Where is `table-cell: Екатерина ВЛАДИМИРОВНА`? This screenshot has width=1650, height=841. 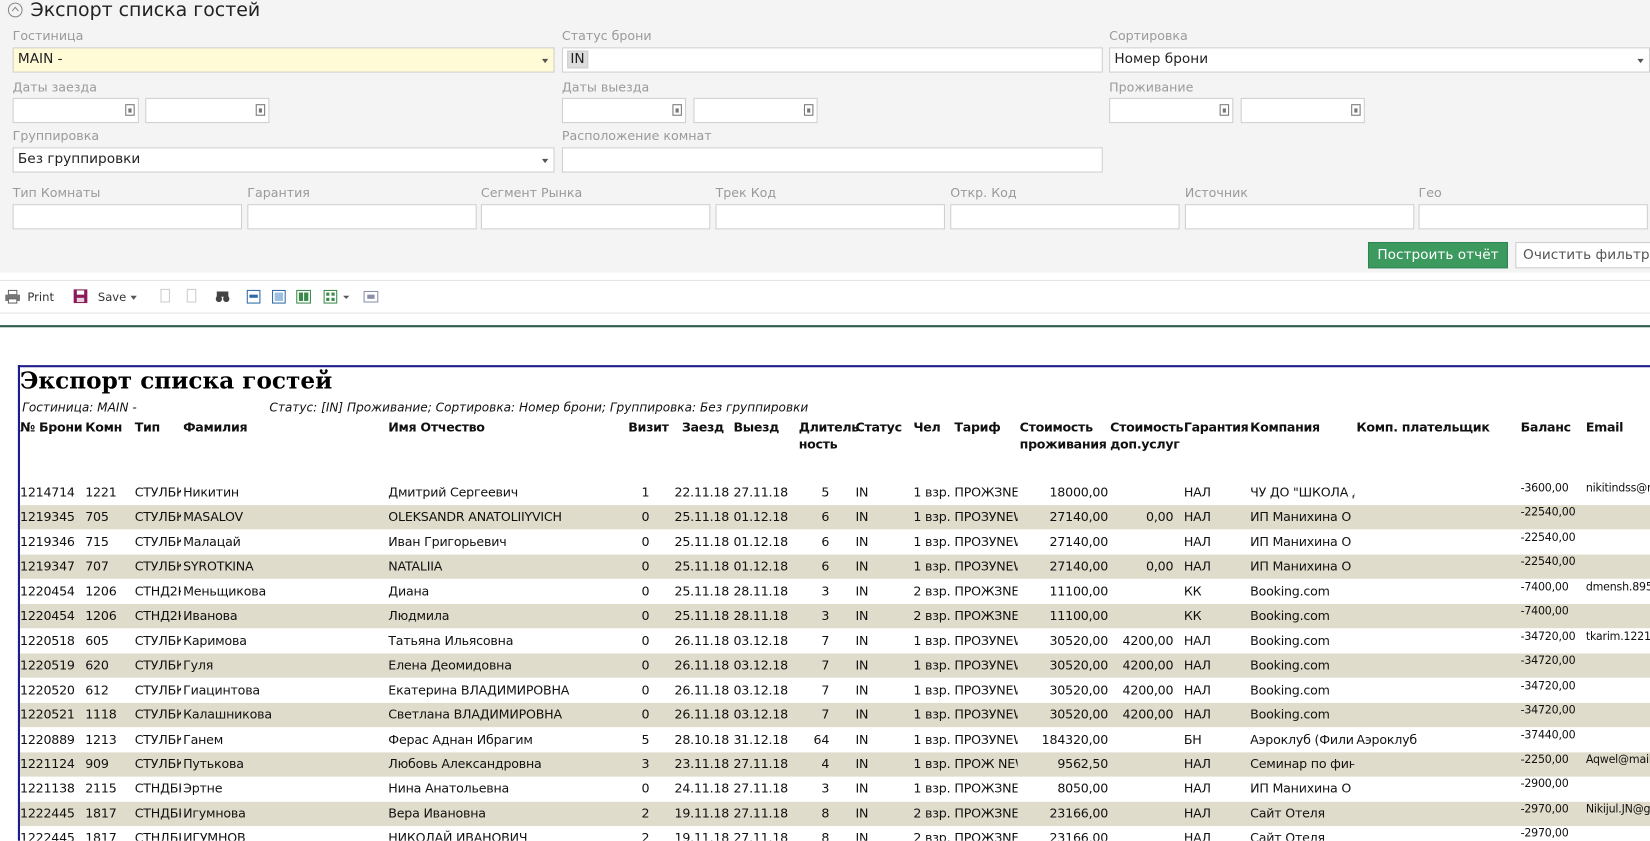
table-cell: Екатерина ВЛАДИМИРОВНА is located at coordinates (506, 690).